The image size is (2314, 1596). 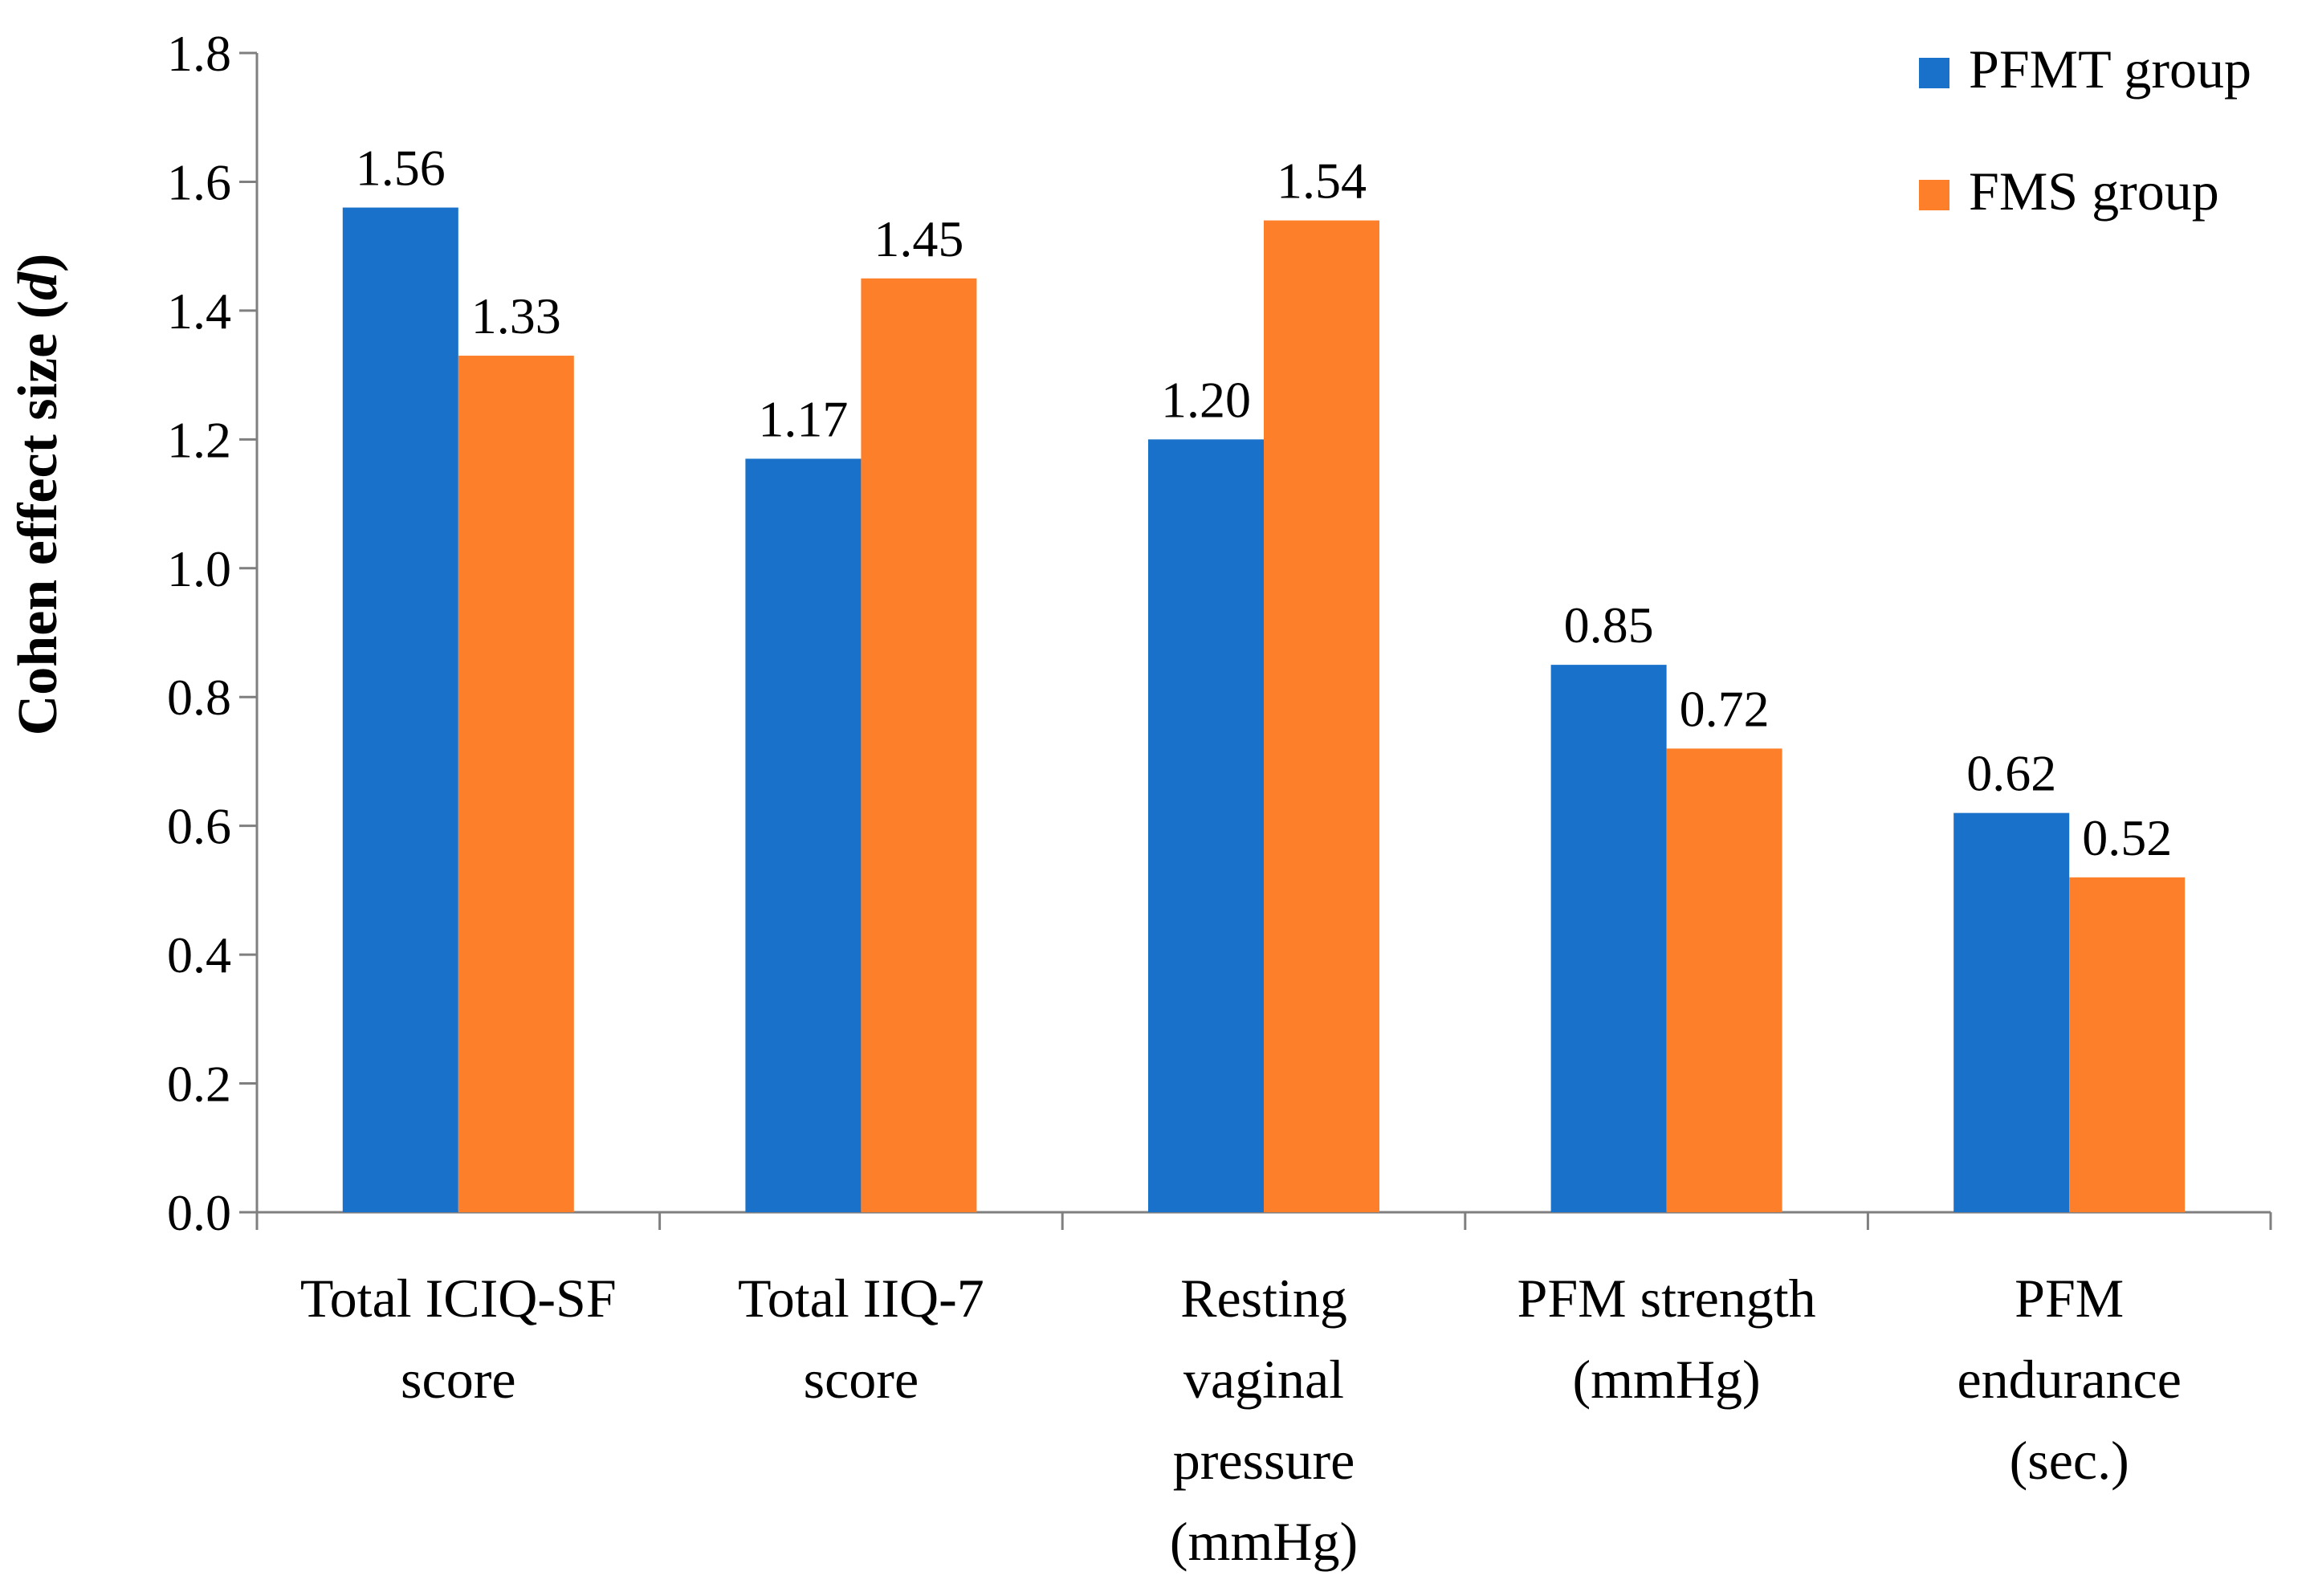 I want to click on y-tick-label: 1.6, so click(x=199, y=182).